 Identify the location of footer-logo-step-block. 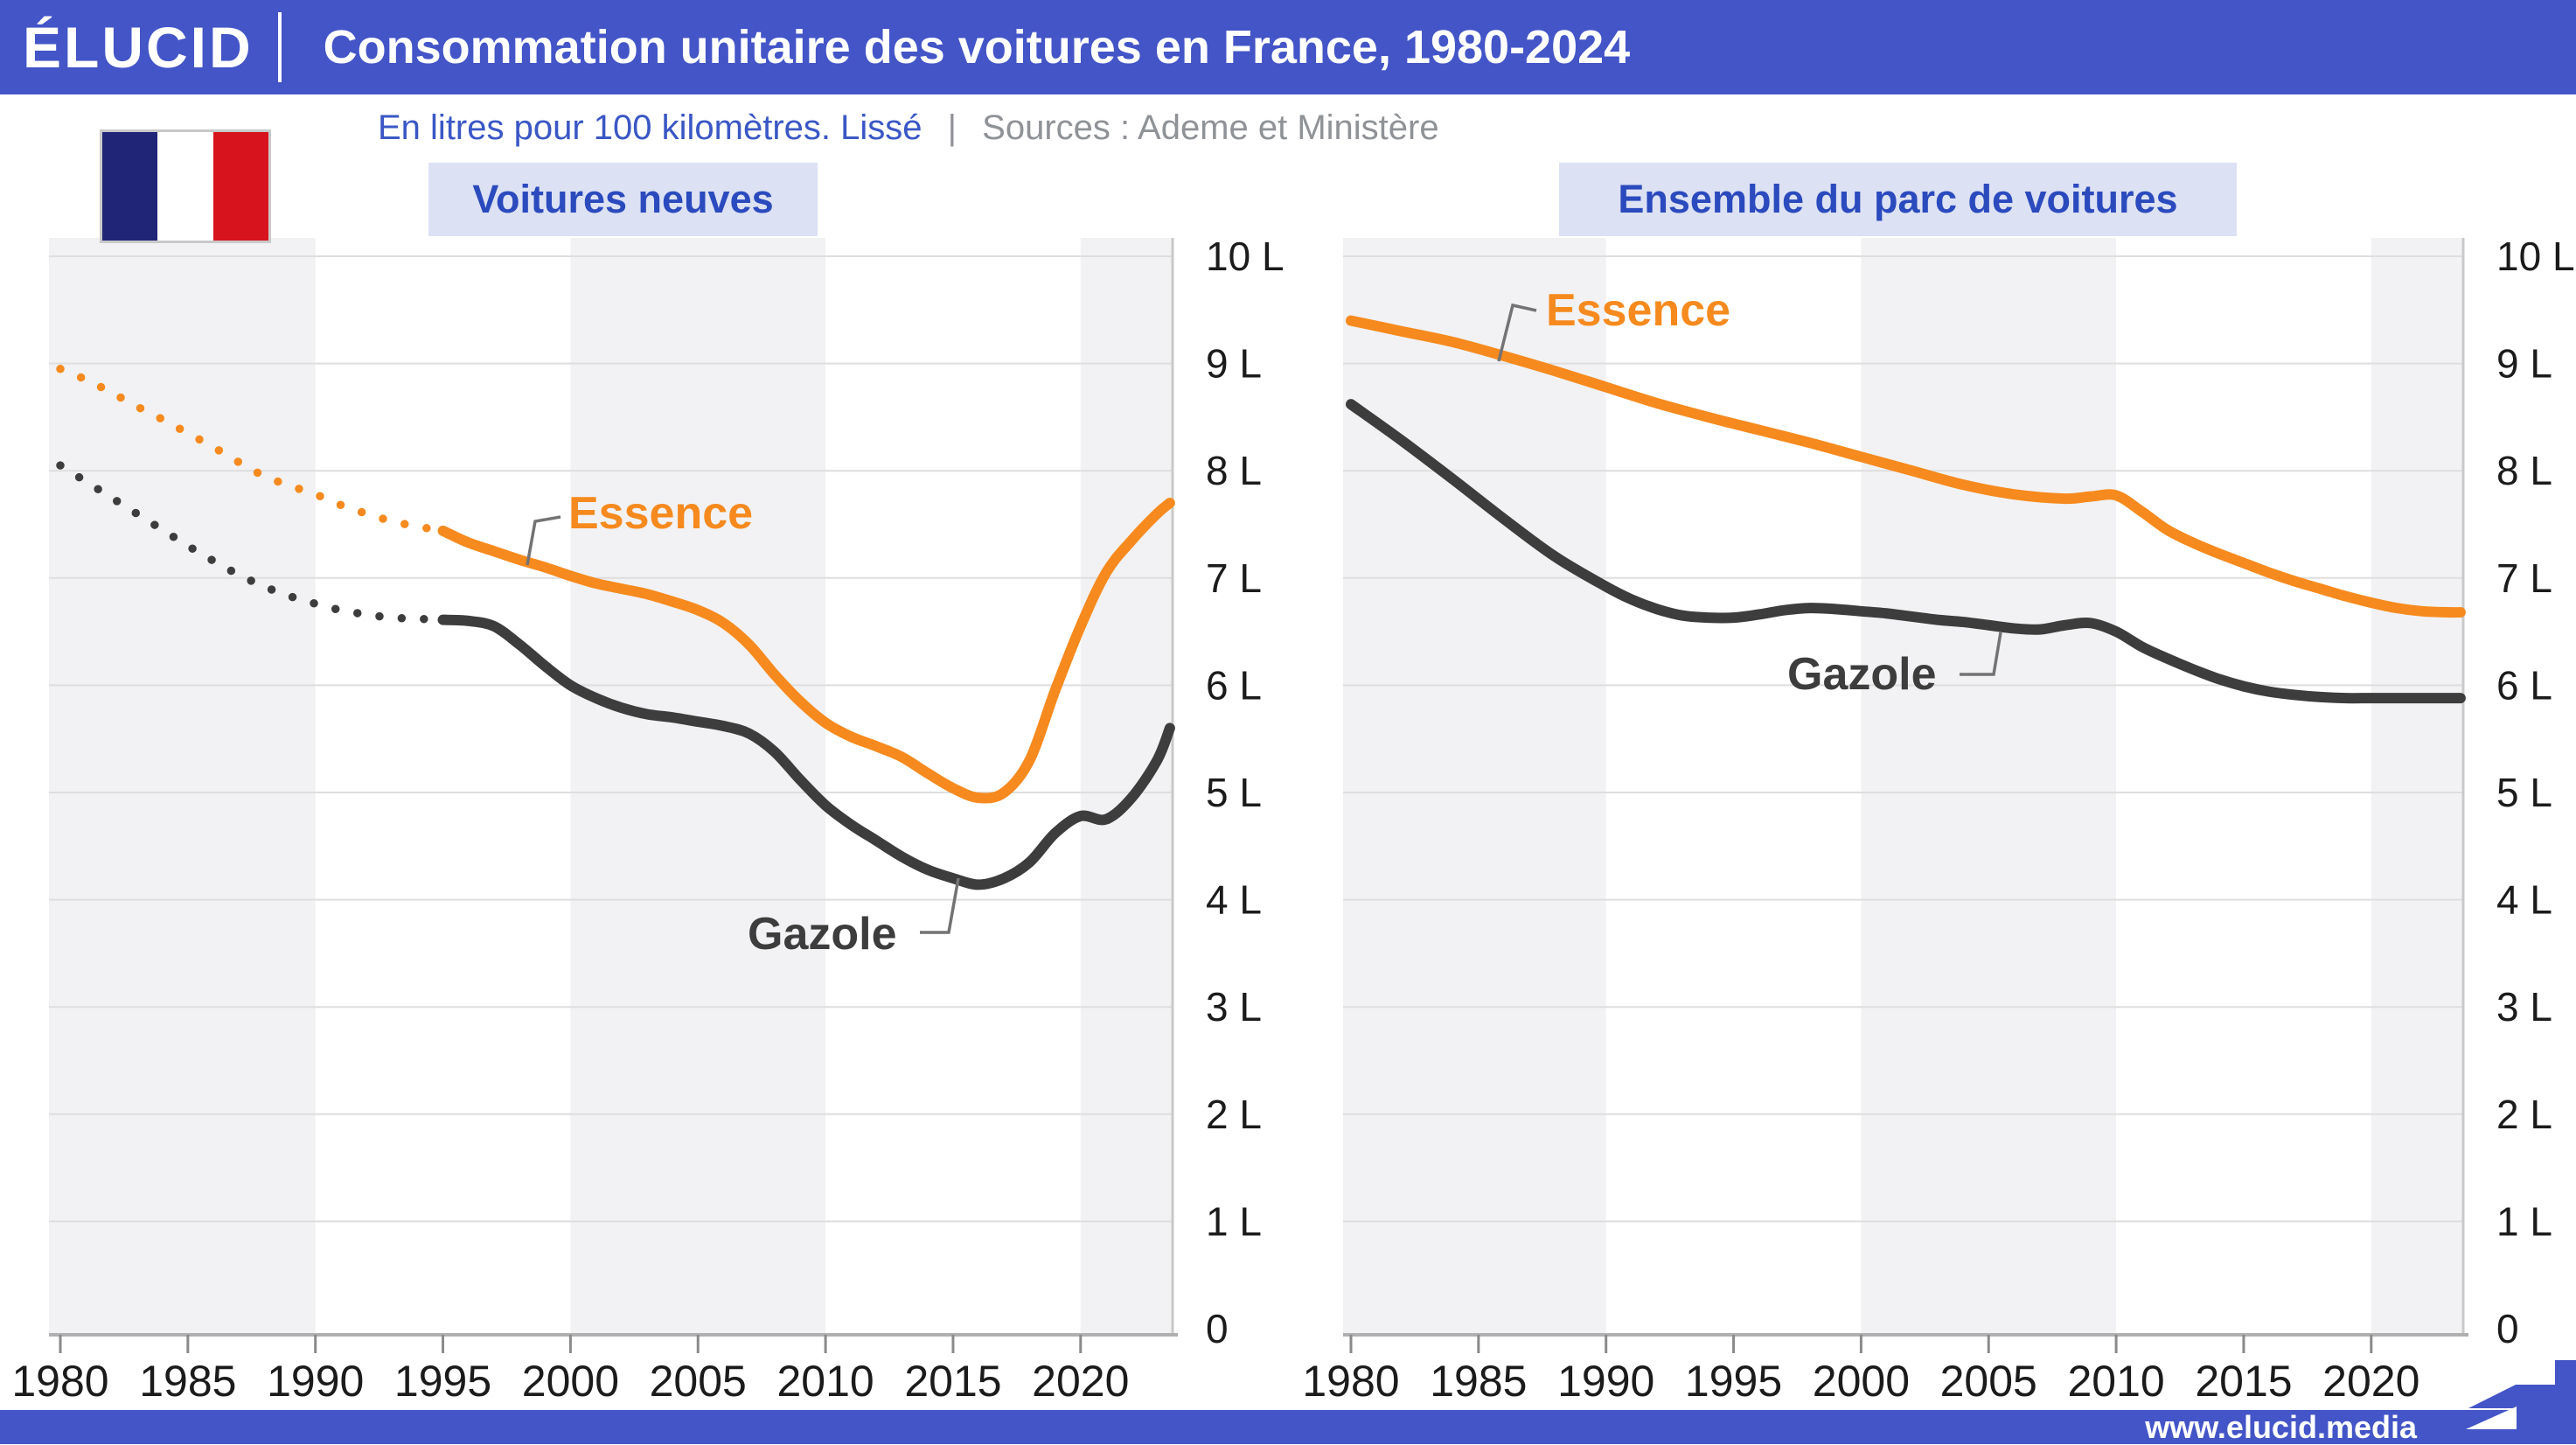
(2546, 1398).